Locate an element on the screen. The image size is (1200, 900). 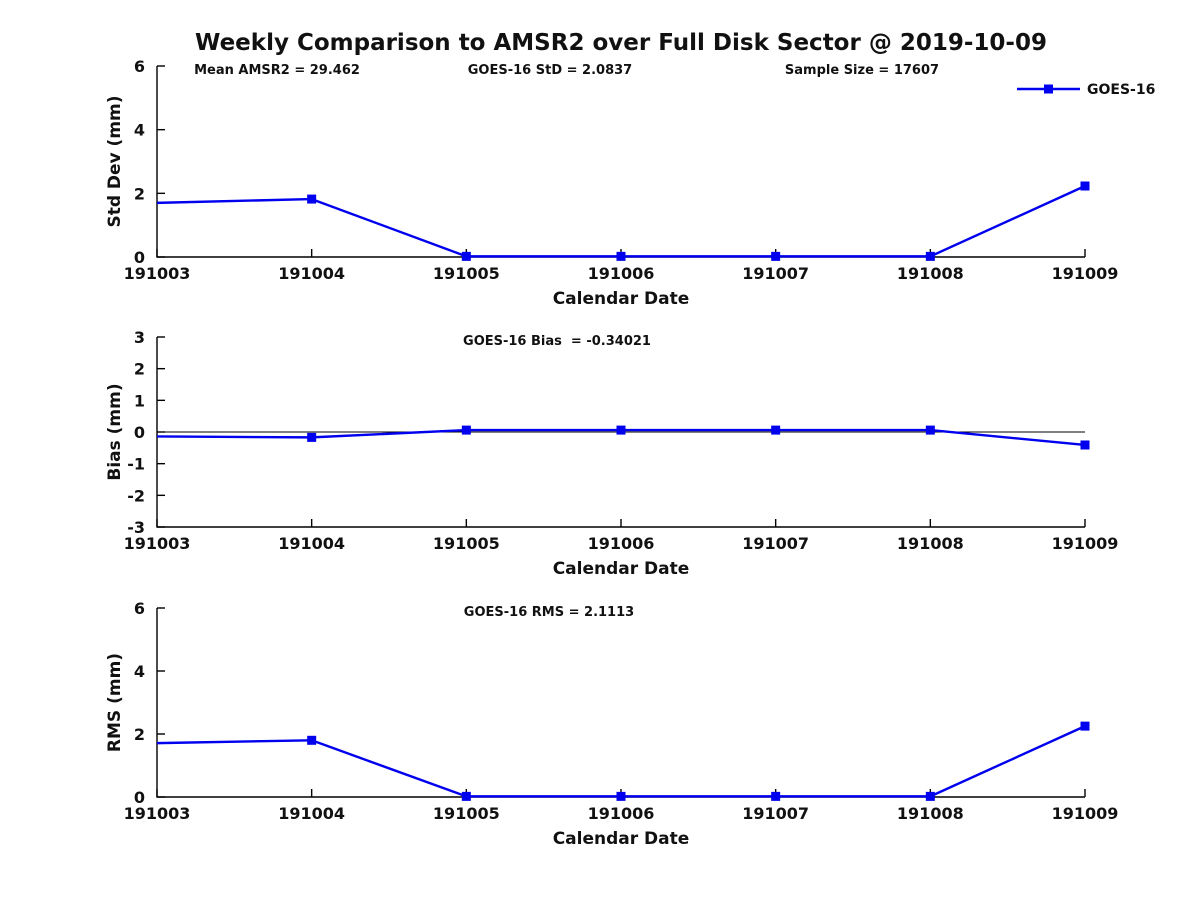
y-axis-label: Std Dev (mm) is located at coordinates (115, 161).